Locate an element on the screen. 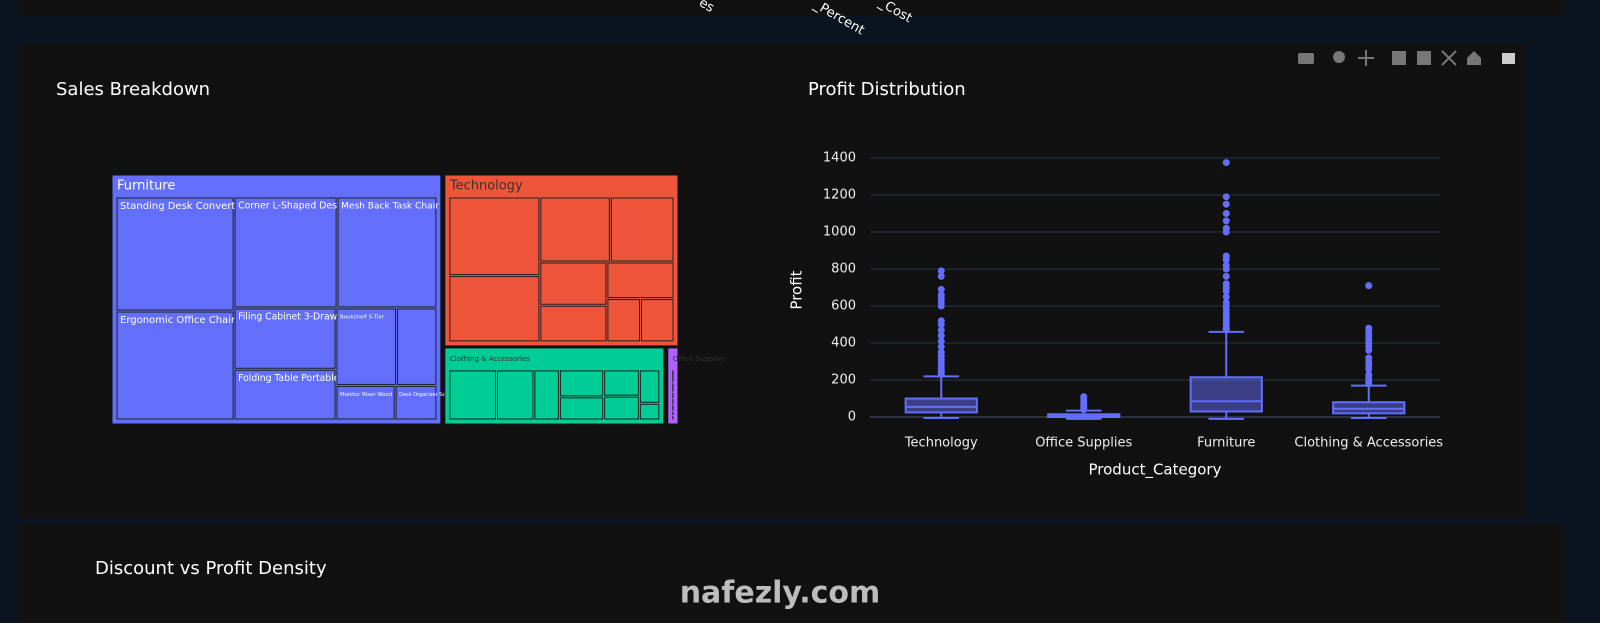 Image resolution: width=1600 pixels, height=623 pixels. y-tick-label: 600 is located at coordinates (843, 306).